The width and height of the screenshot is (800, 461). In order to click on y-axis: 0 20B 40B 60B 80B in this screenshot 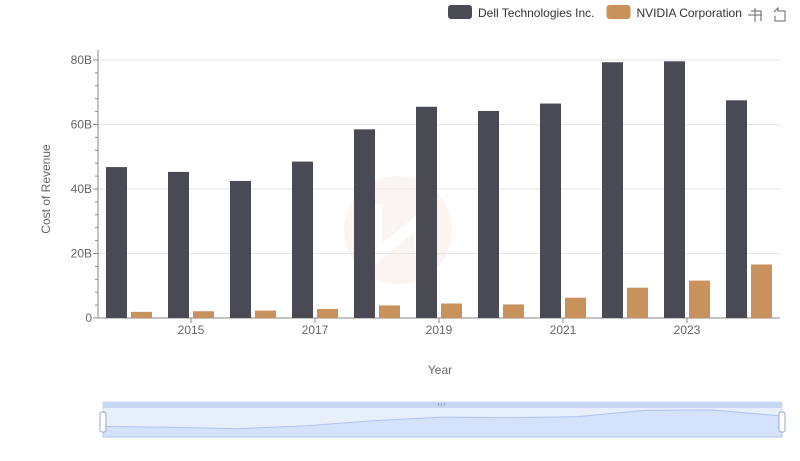, I will do `click(85, 187)`.